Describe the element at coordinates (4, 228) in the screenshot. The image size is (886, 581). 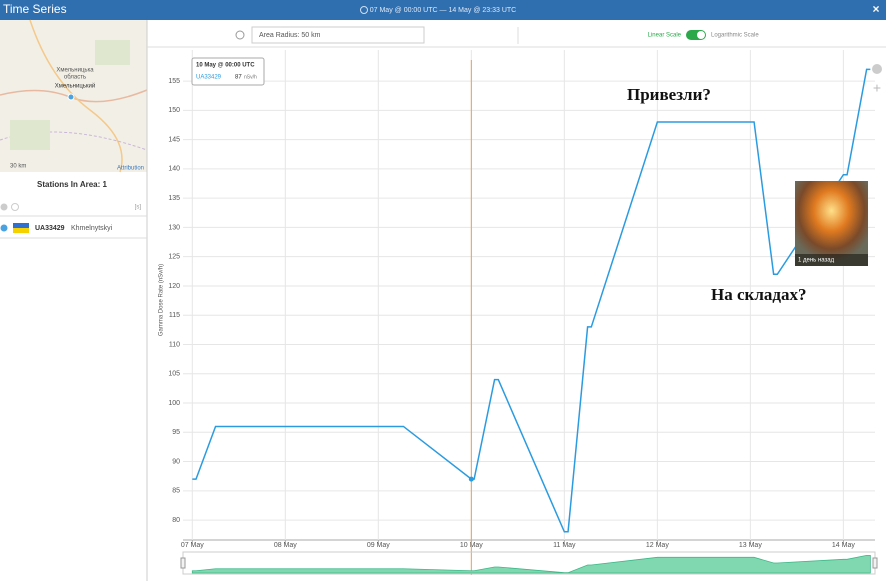
I see `station-dot` at that location.